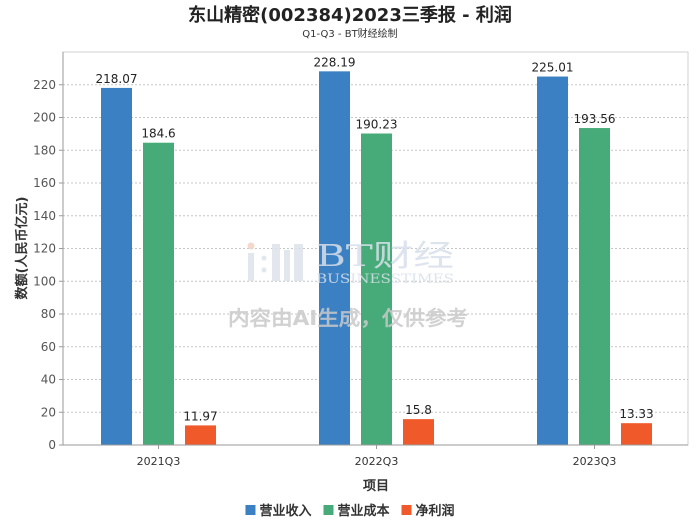  What do you see at coordinates (636, 414) in the screenshot?
I see `data-label: 13.33` at bounding box center [636, 414].